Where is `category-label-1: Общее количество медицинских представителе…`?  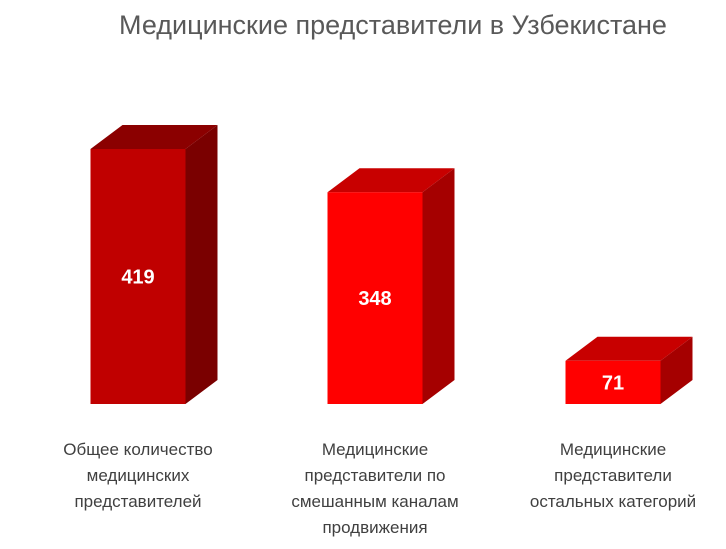
category-label-1: Общее количество медицинских представителе… is located at coordinates (138, 476).